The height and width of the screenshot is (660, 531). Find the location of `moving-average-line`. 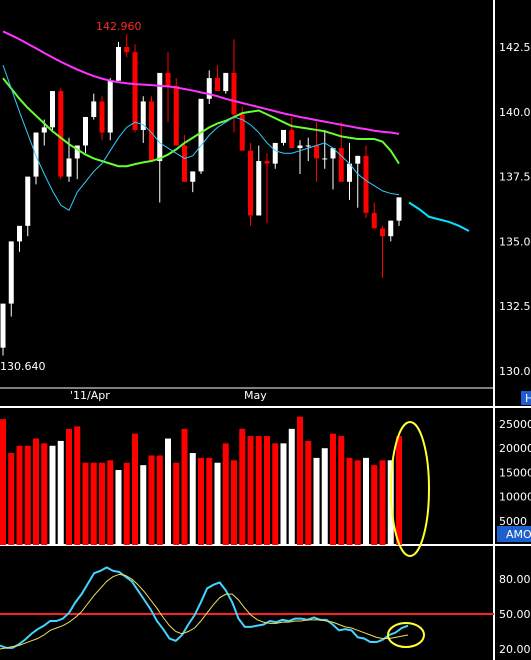

moving-average-line is located at coordinates (201, 122).